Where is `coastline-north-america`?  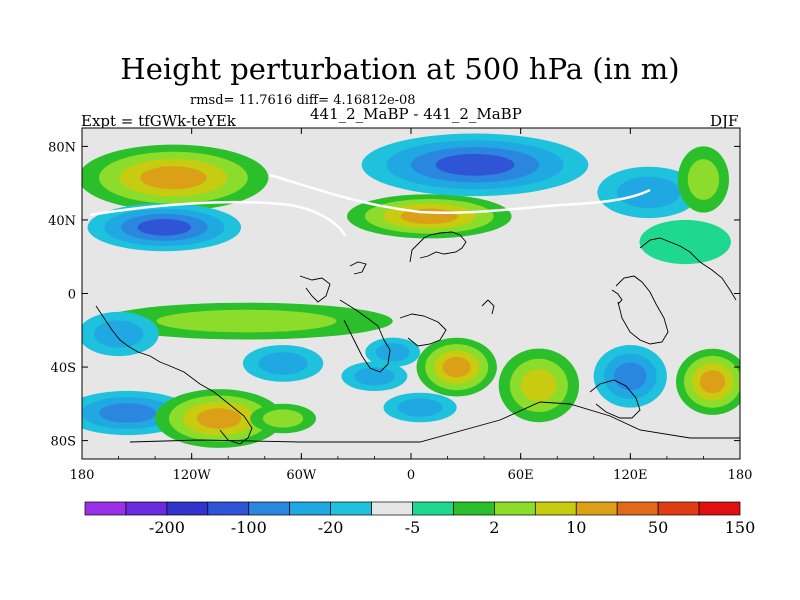
coastline-north-america is located at coordinates (438, 247).